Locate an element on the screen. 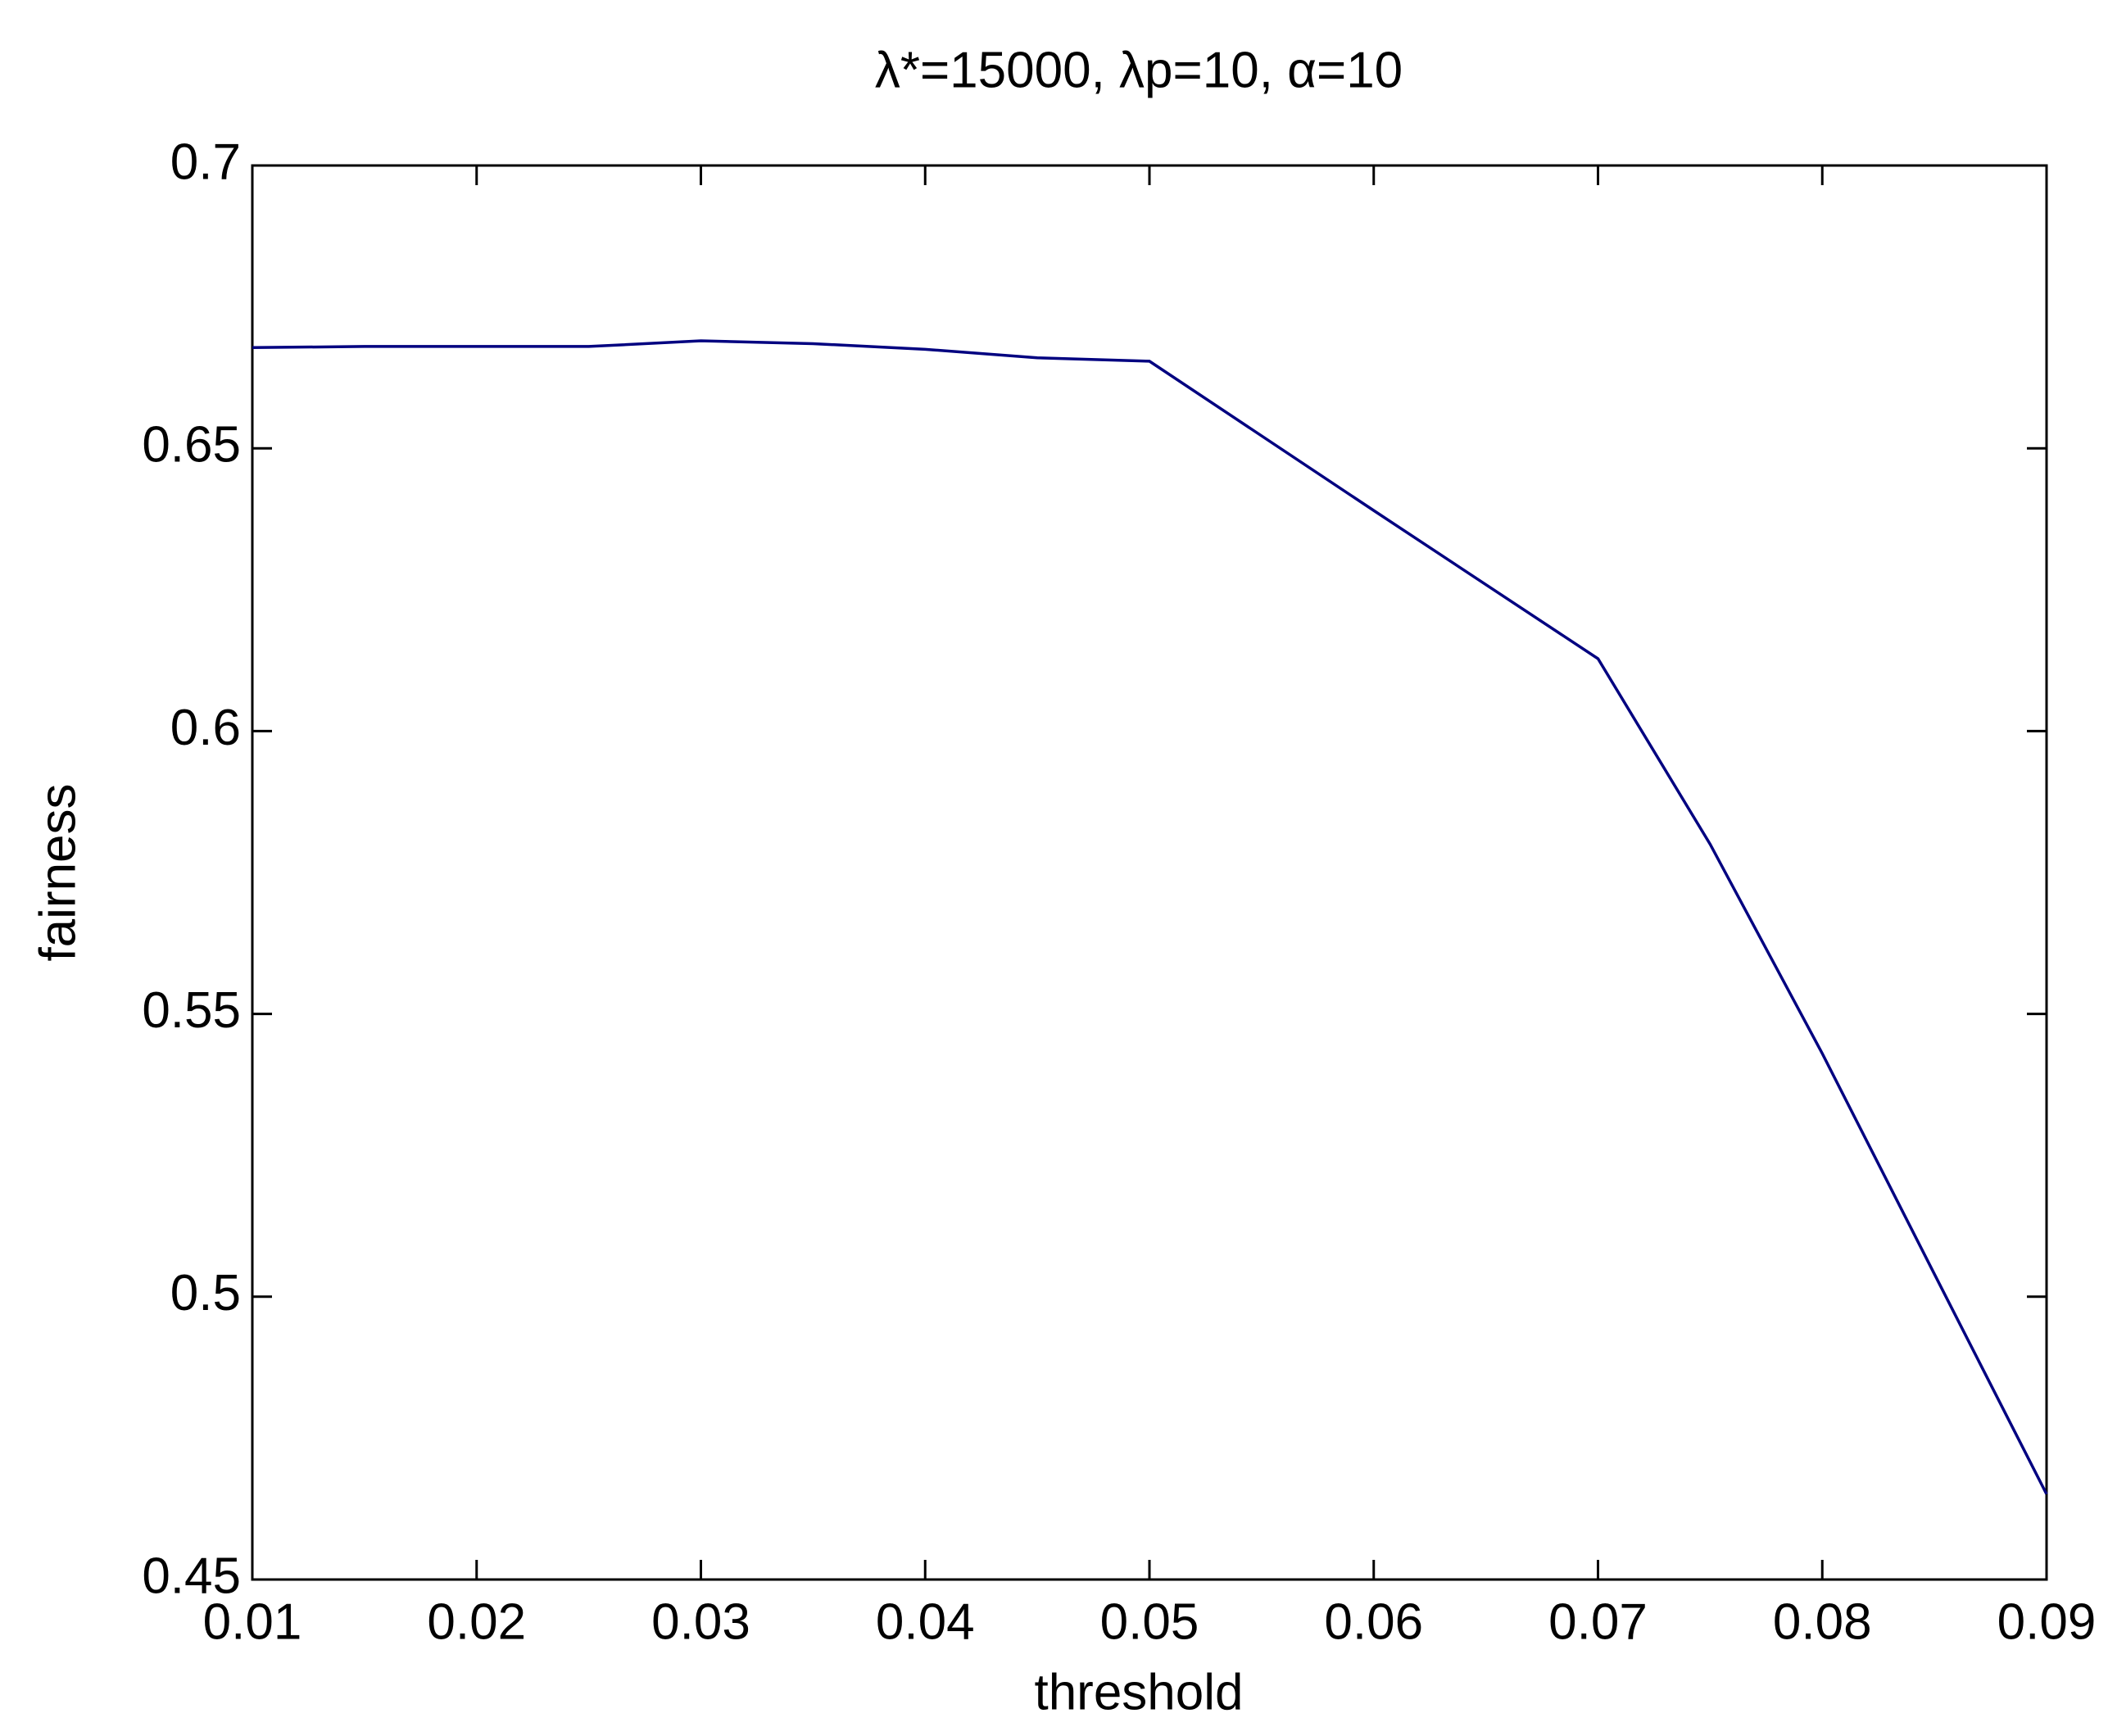  y-axis-label: fairness is located at coordinates (57, 872).